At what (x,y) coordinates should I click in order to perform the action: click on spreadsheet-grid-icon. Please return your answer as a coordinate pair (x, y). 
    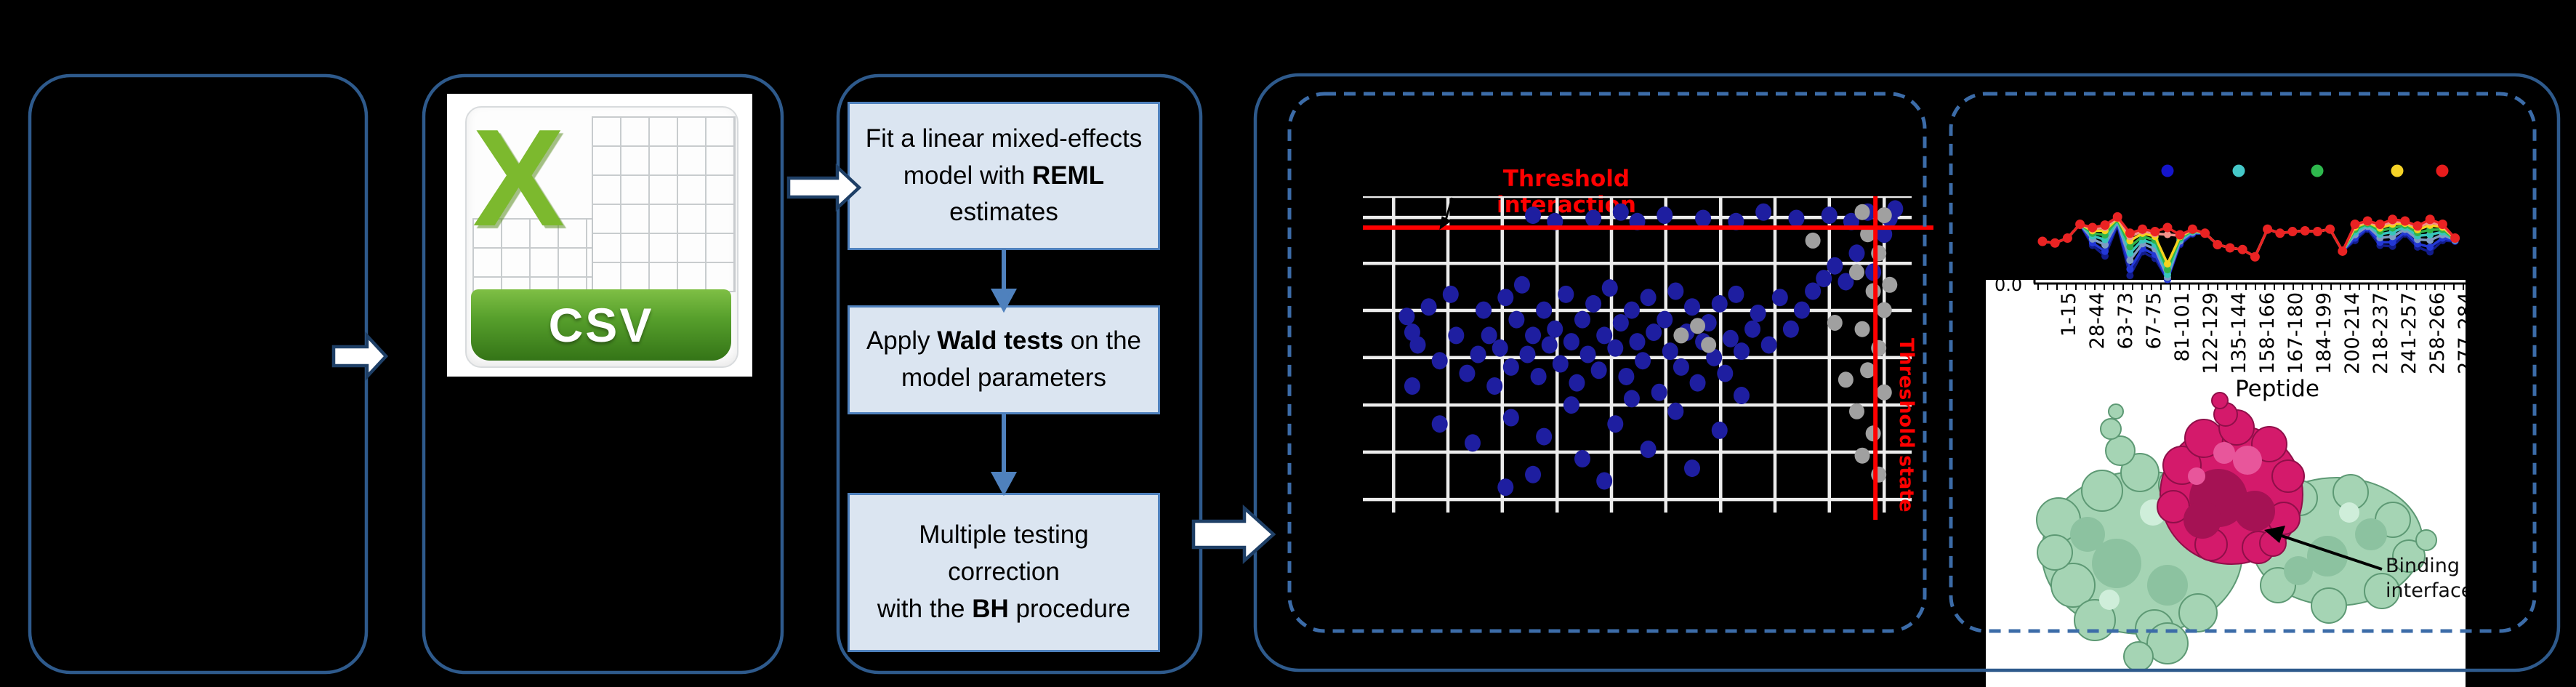
    Looking at the image, I should click on (664, 204).